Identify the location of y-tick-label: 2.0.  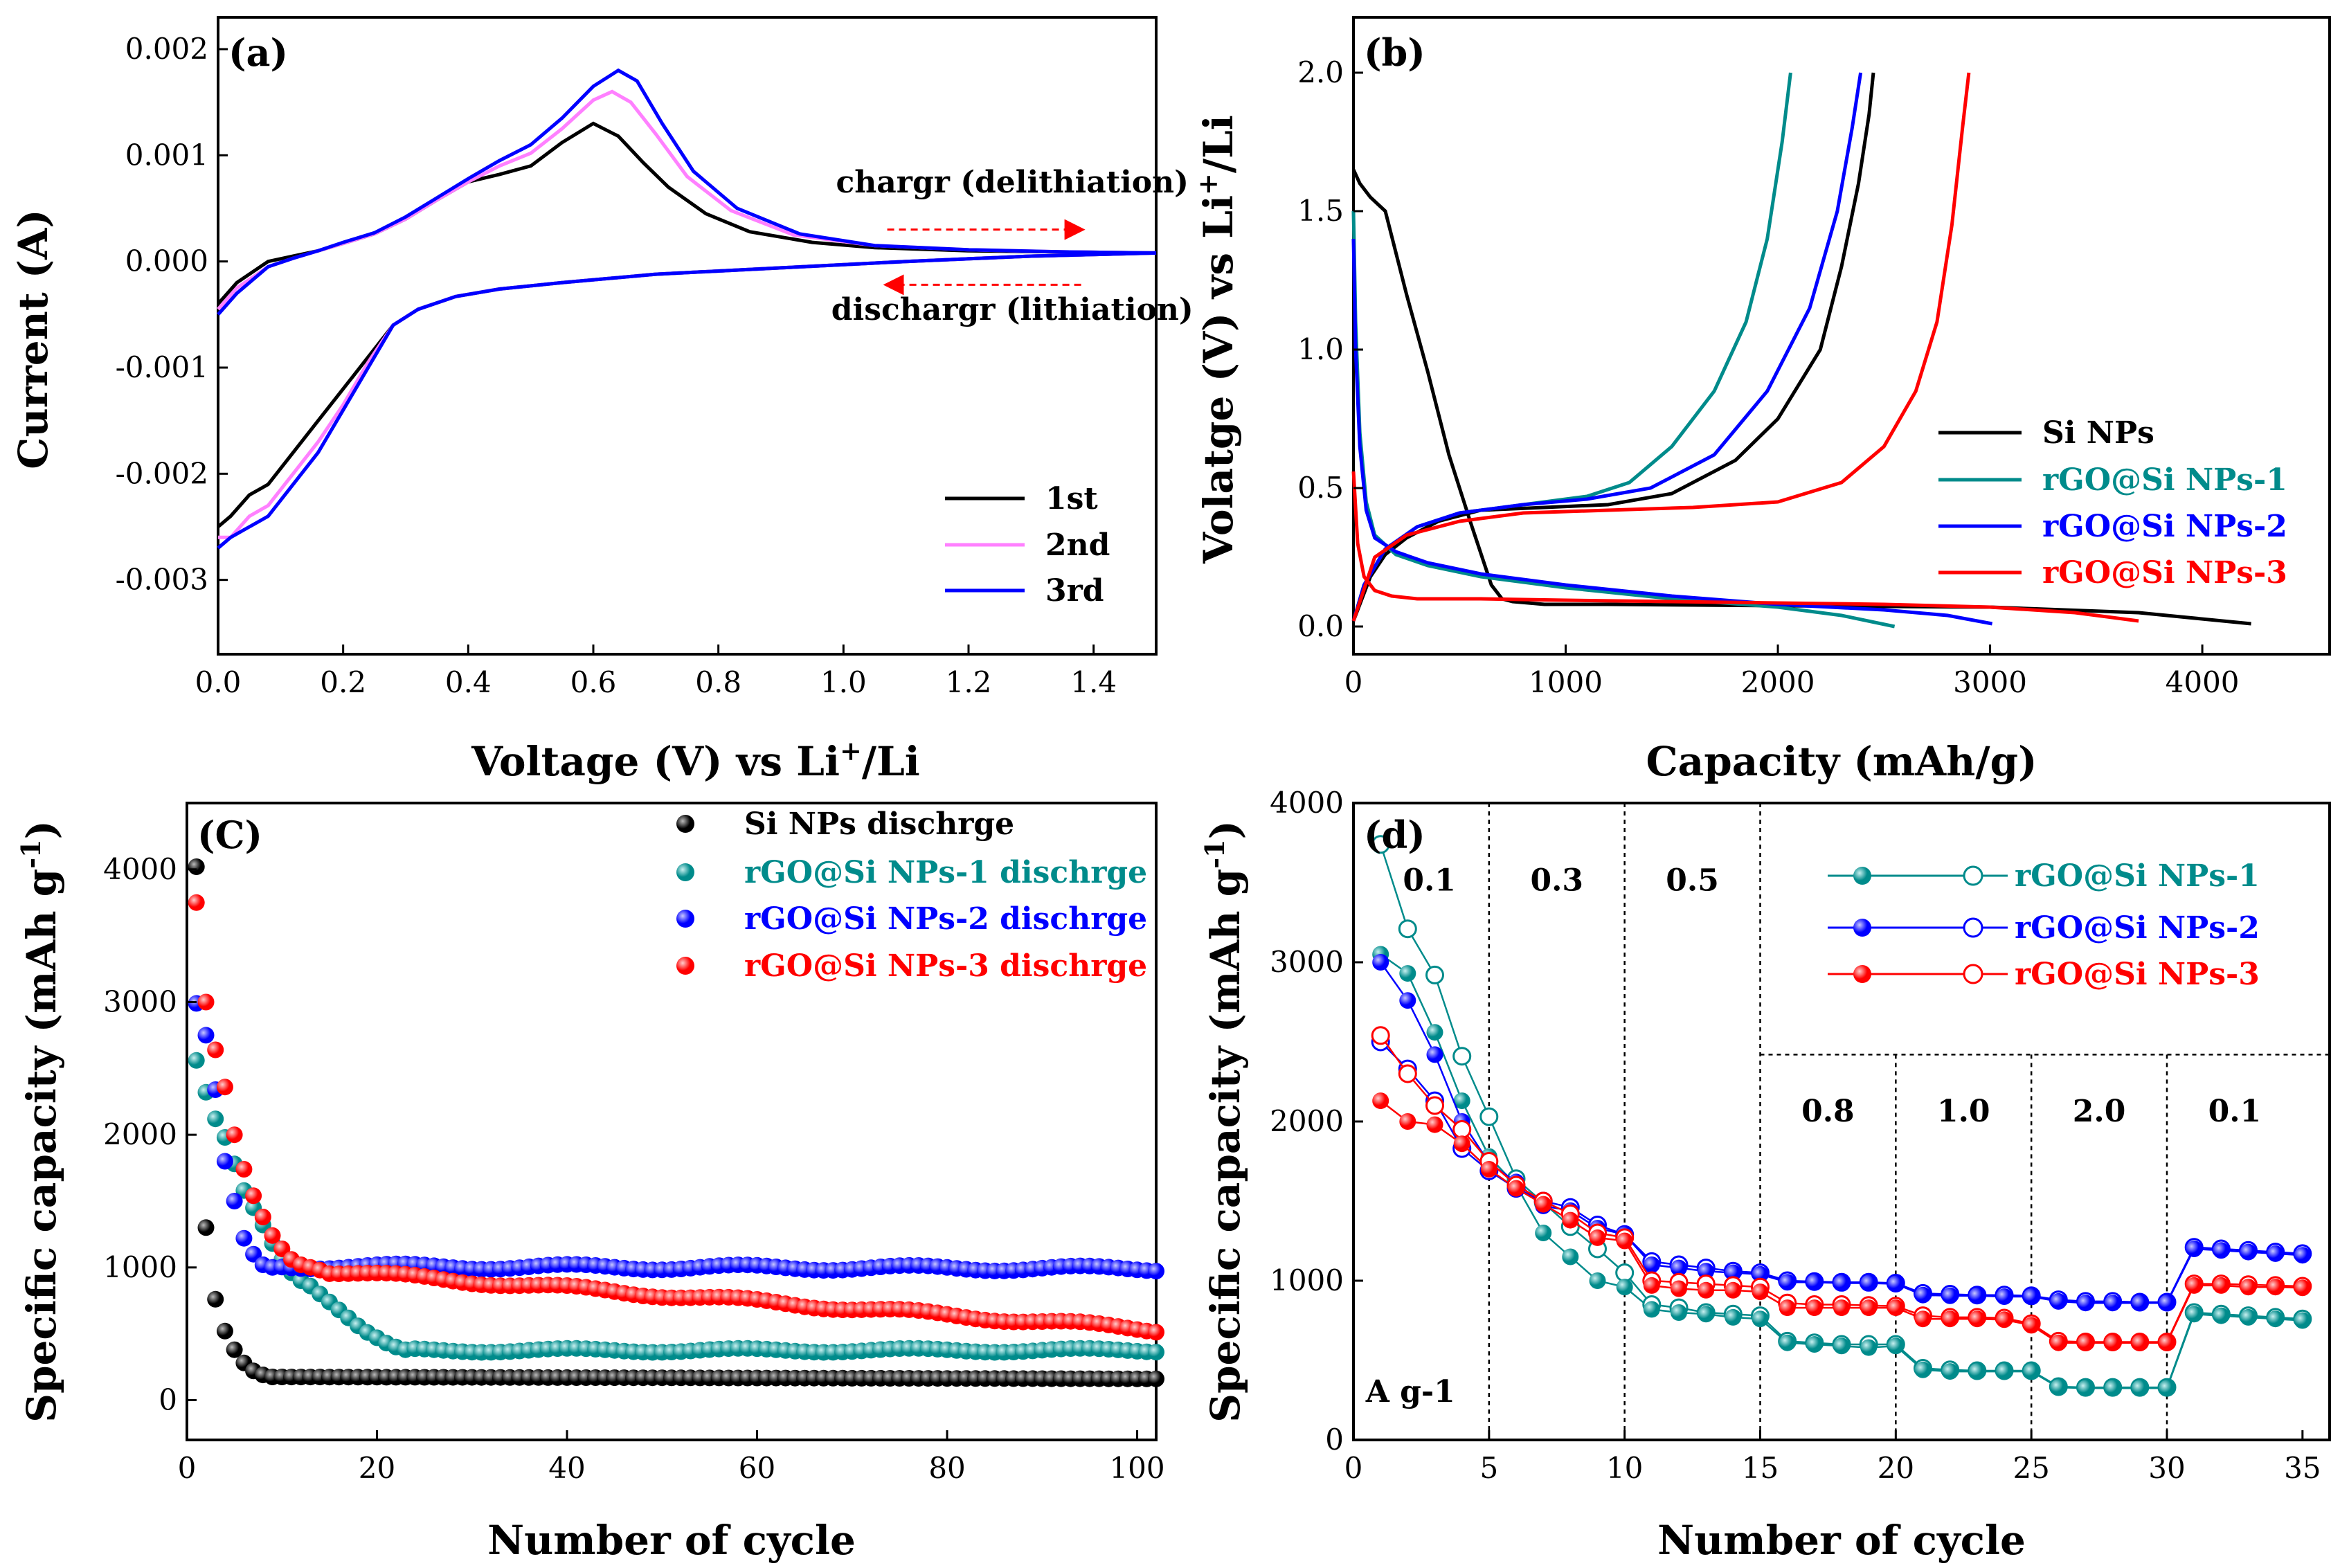
(1320, 72).